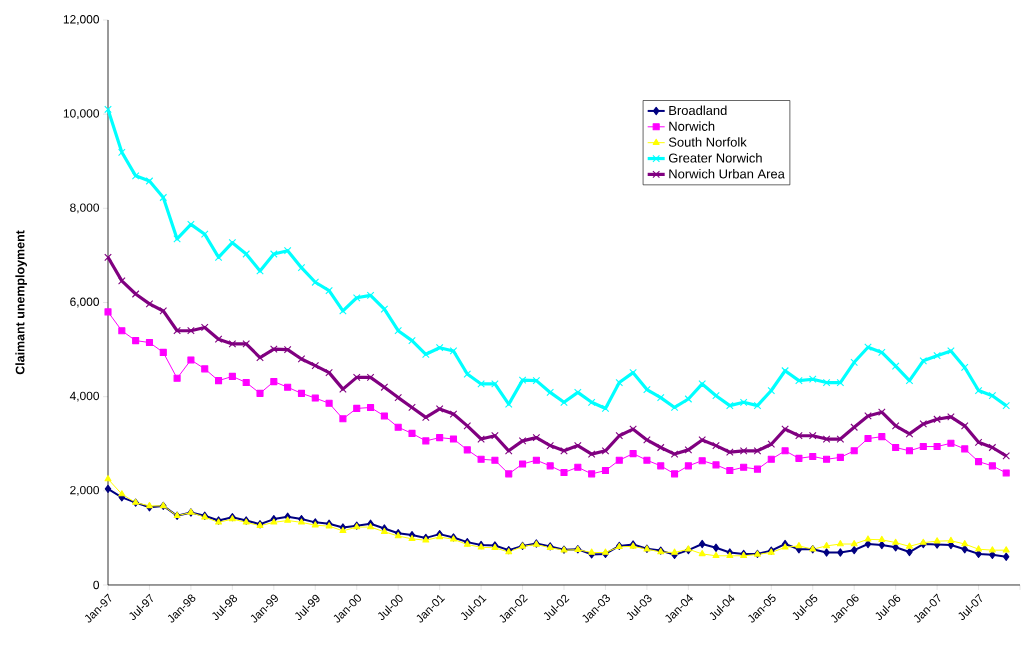 Image resolution: width=1022 pixels, height=652 pixels. Describe the element at coordinates (21, 302) in the screenshot. I see `y-axis-title: Claimant unemployment` at that location.